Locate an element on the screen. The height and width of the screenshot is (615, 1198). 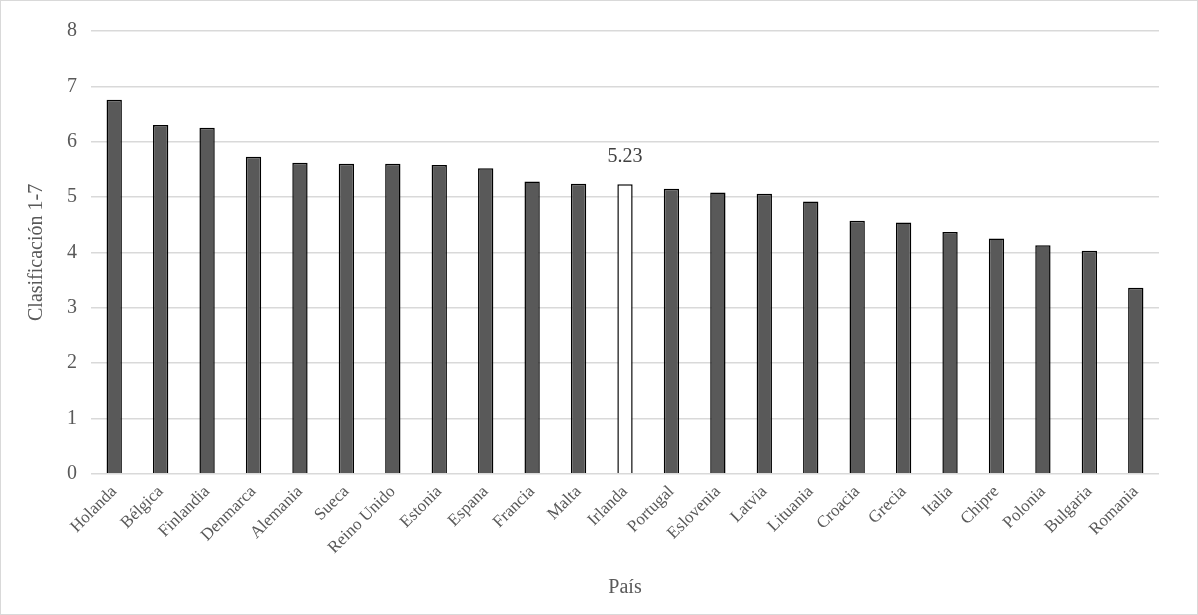
y-tick-label: 8 is located at coordinates (72, 29).